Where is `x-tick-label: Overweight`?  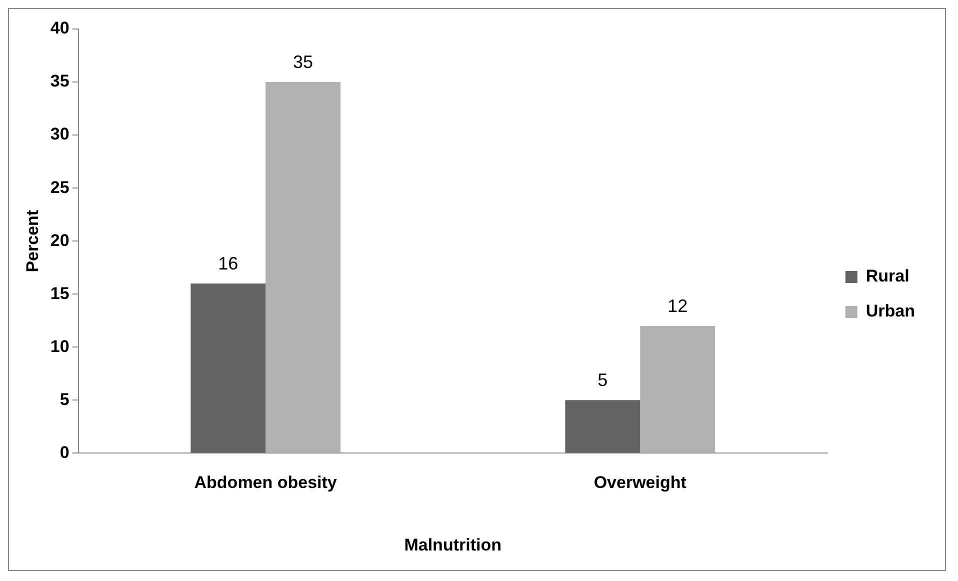 x-tick-label: Overweight is located at coordinates (640, 482).